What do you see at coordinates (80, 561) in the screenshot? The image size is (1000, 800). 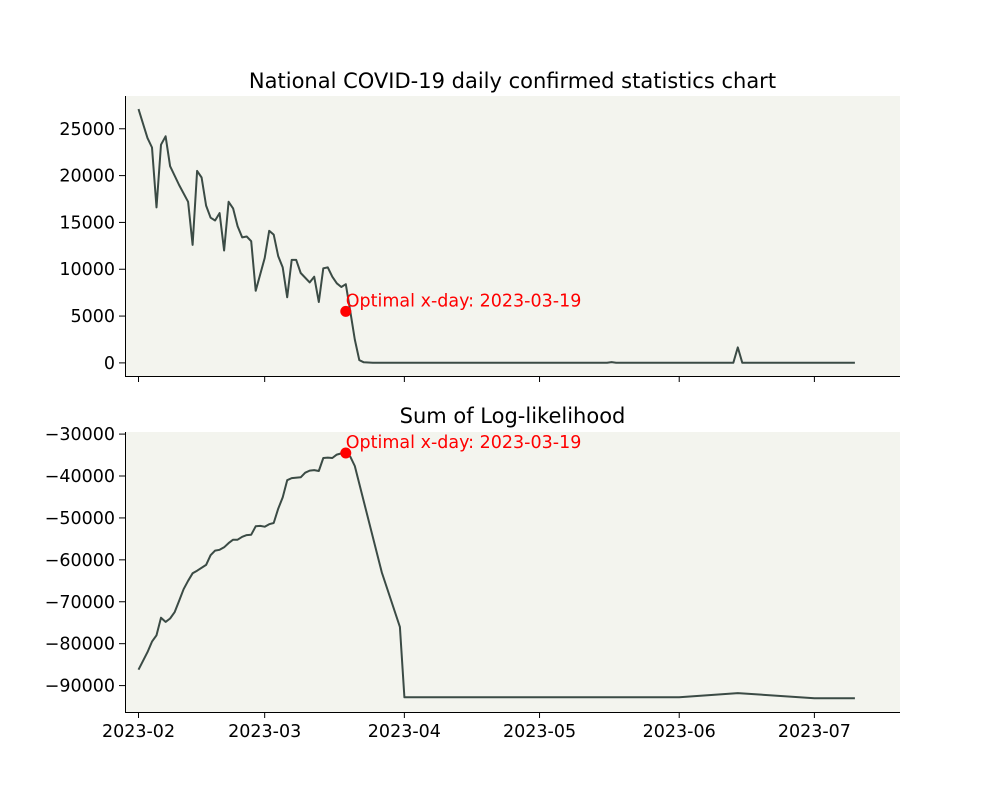 I see `y-tick-label: −60000` at bounding box center [80, 561].